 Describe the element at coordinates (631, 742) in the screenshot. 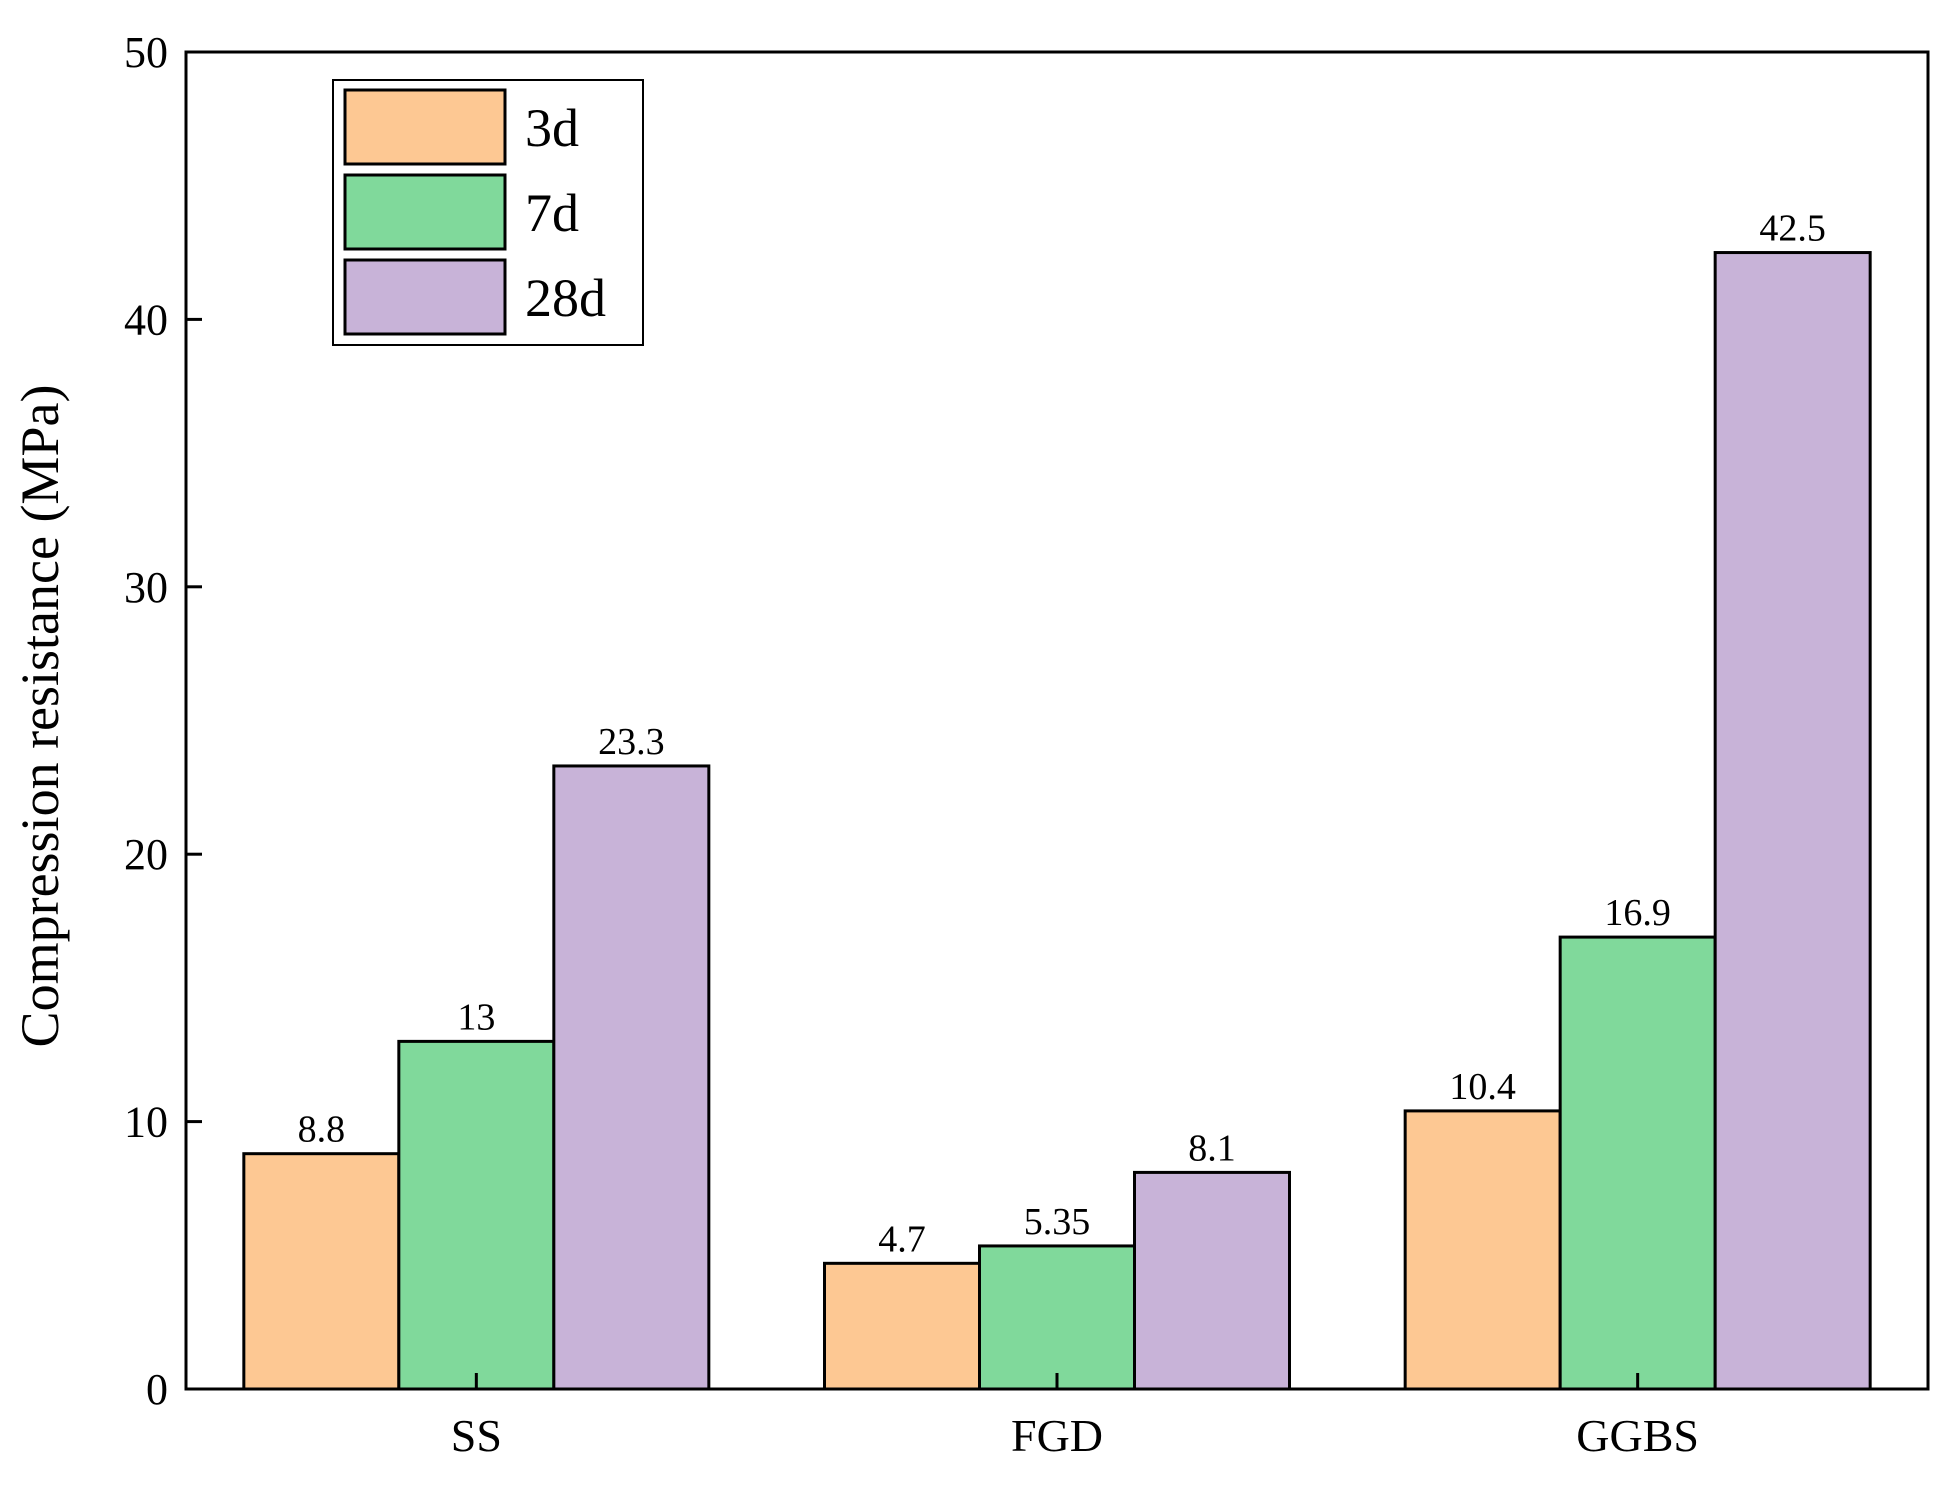

I see `data-label-ss-28d: 23.3` at that location.